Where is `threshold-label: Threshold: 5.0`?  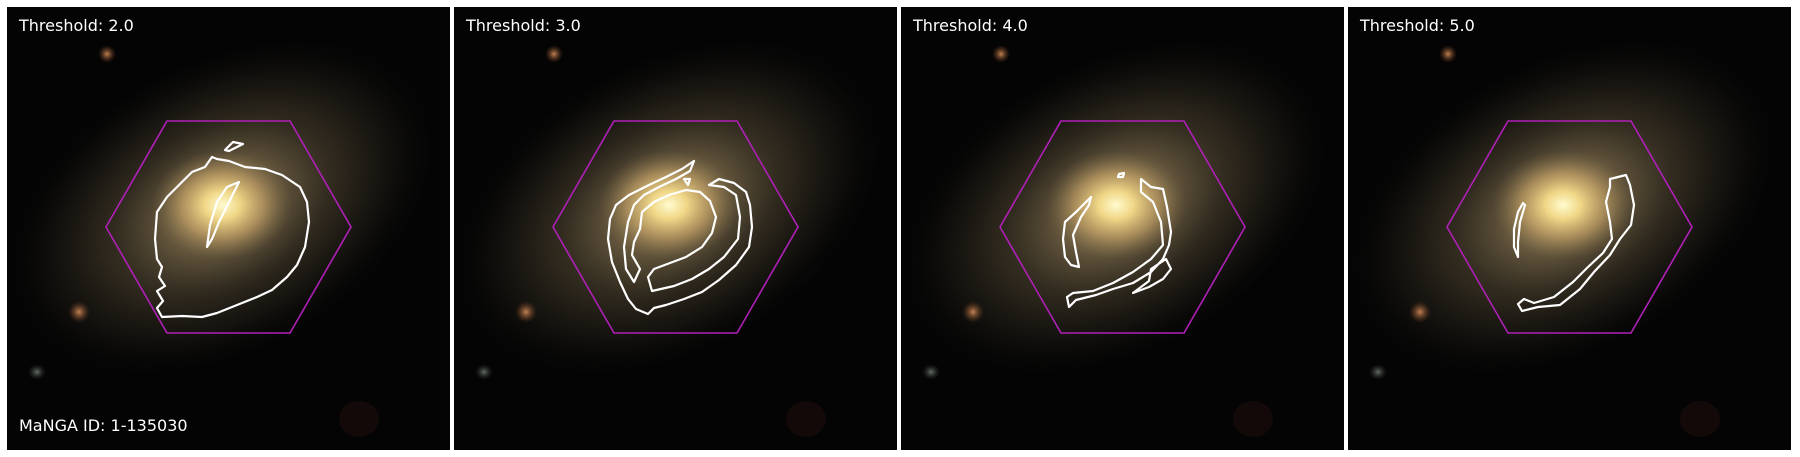
threshold-label: Threshold: 5.0 is located at coordinates (1417, 25).